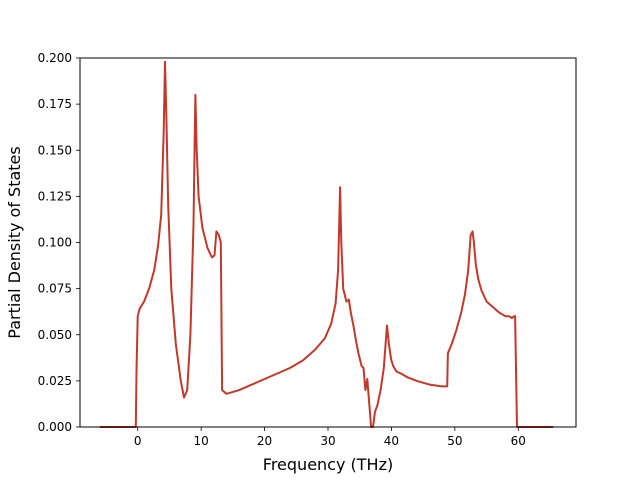  I want to click on x-axis-ticks: 0 10 20 30 40 50 60, so click(330, 437).